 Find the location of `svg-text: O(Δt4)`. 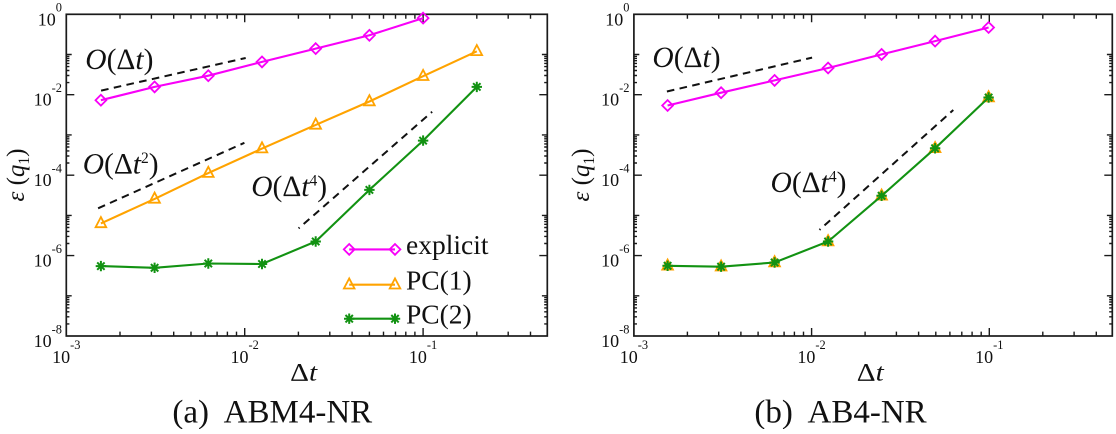

svg-text: O(Δt4) is located at coordinates (809, 183).